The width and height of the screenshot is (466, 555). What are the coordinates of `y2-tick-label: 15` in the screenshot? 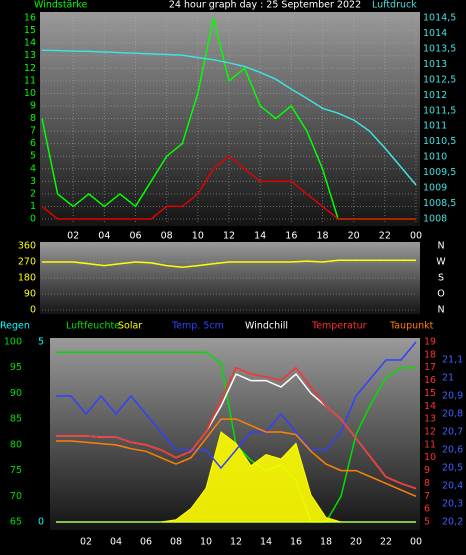 It's located at (430, 393).